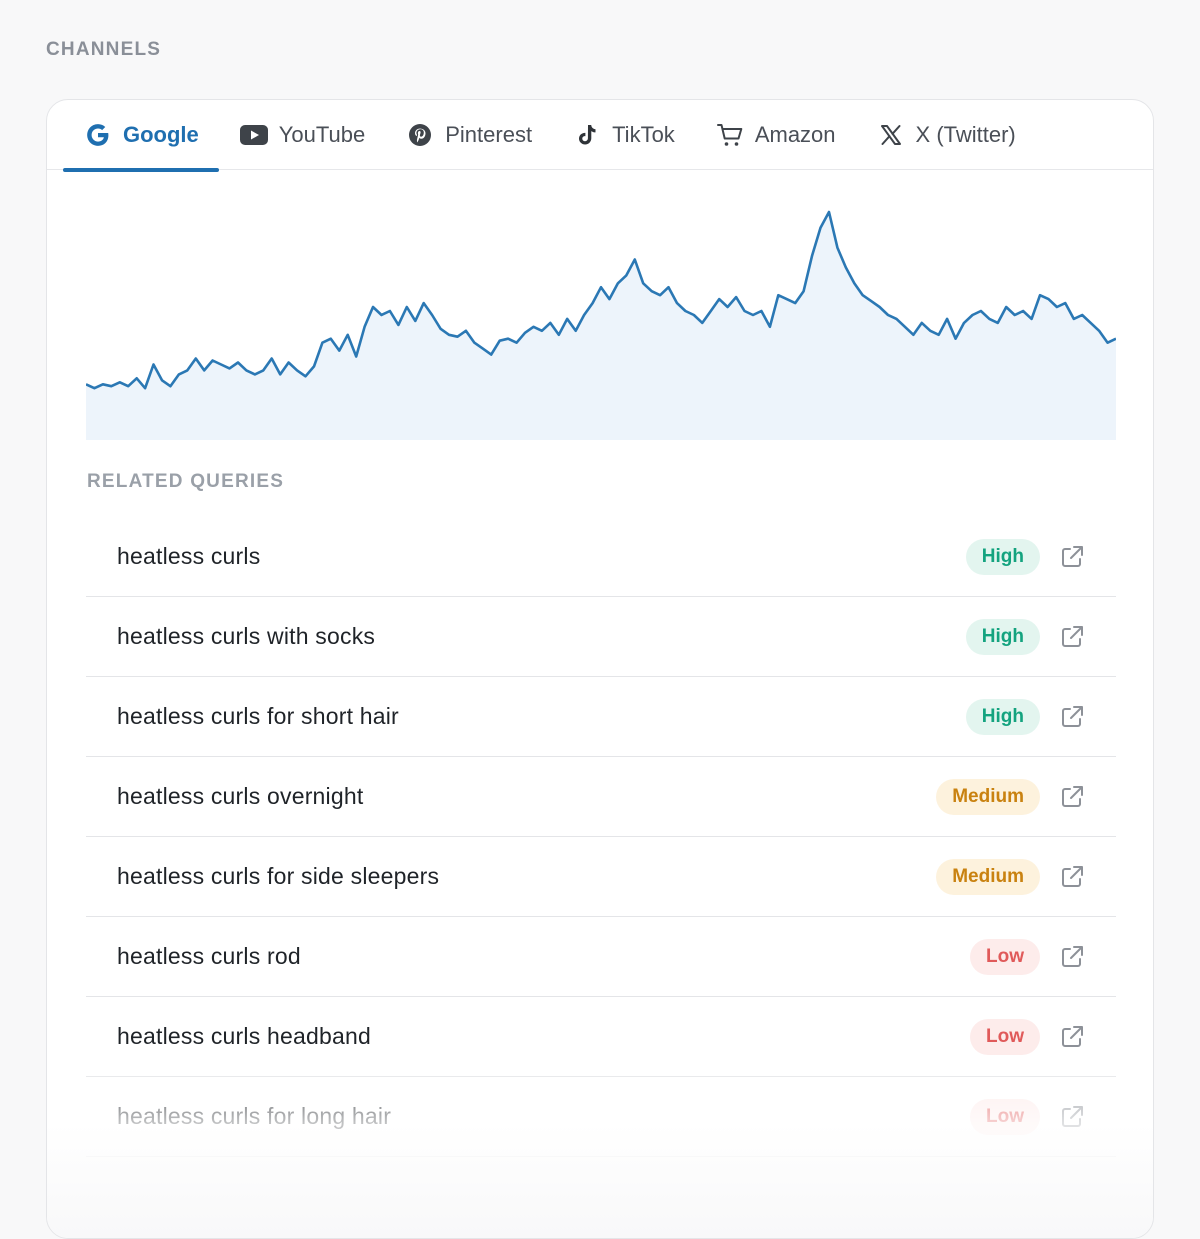 The image size is (1200, 1239). I want to click on list-item: heatless curls rod Low, so click(601, 957).